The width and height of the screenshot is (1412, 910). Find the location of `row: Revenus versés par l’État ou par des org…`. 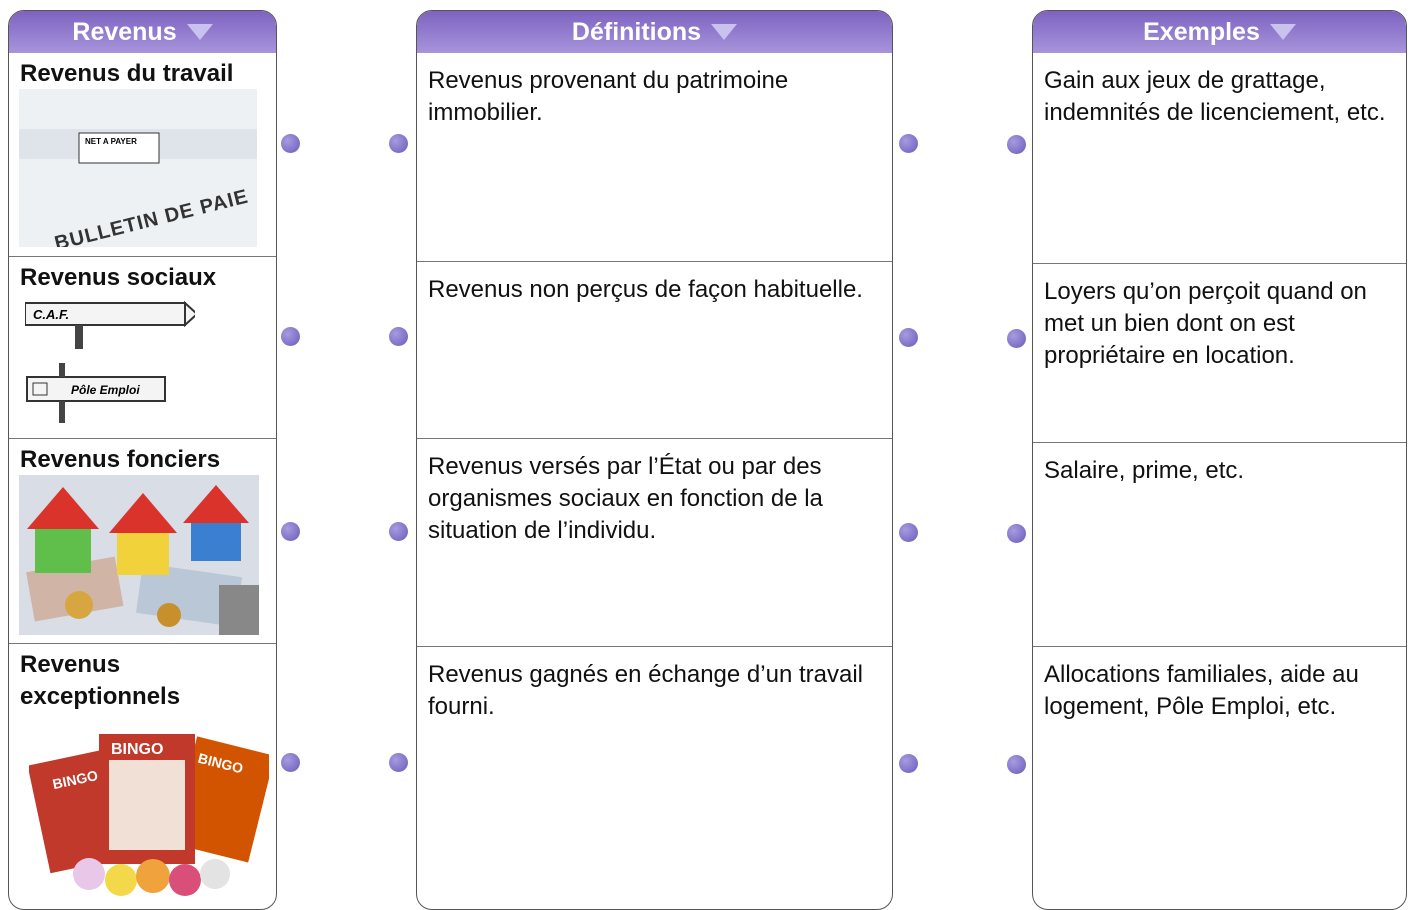

row: Revenus versés par l’État ou par des org… is located at coordinates (654, 542).